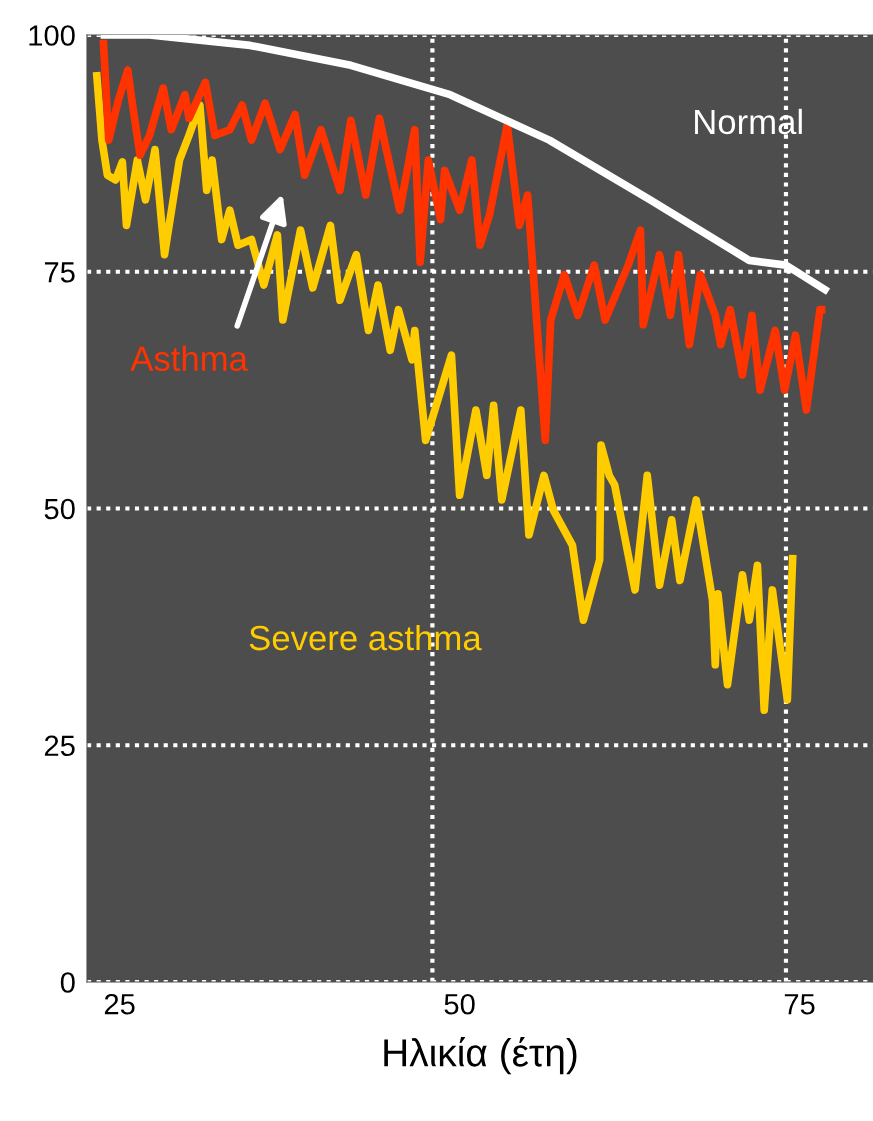  Describe the element at coordinates (189, 358) in the screenshot. I see `text: Asthma` at that location.